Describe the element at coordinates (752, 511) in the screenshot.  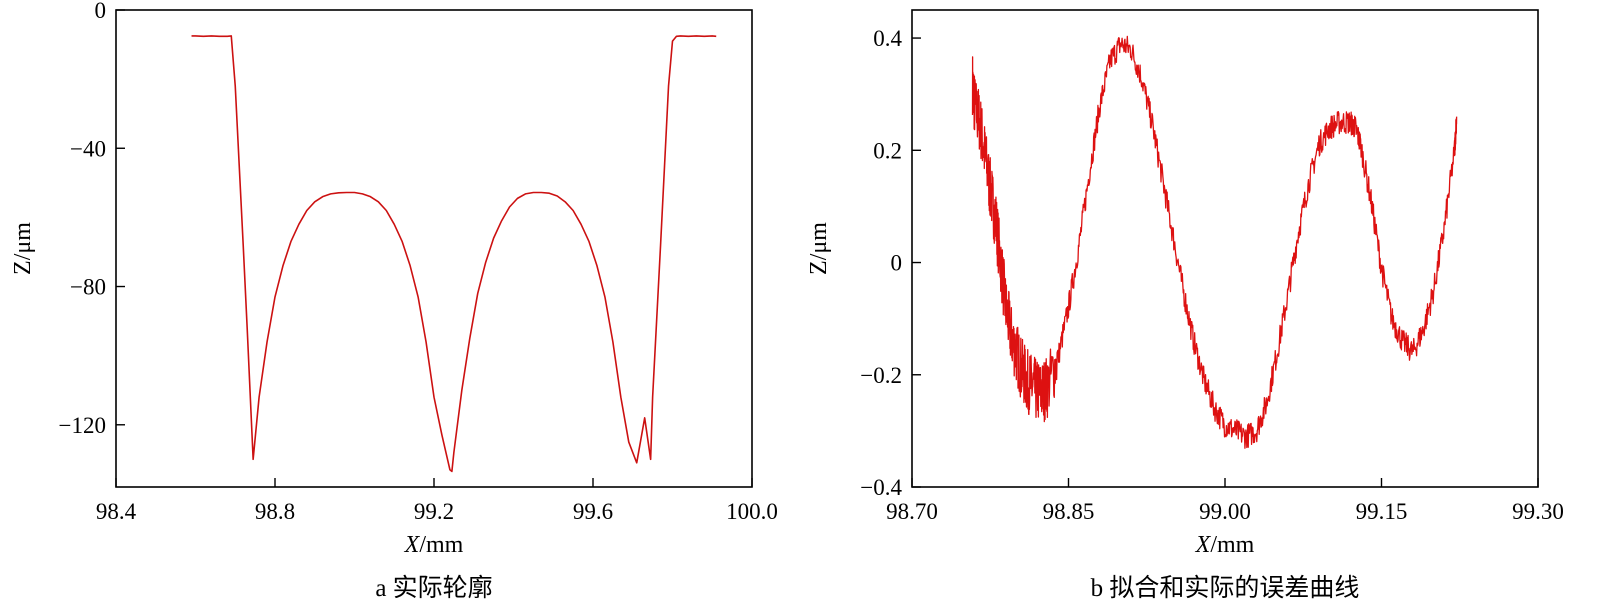
I see `chart-a-x-tick-label: 100.0` at that location.